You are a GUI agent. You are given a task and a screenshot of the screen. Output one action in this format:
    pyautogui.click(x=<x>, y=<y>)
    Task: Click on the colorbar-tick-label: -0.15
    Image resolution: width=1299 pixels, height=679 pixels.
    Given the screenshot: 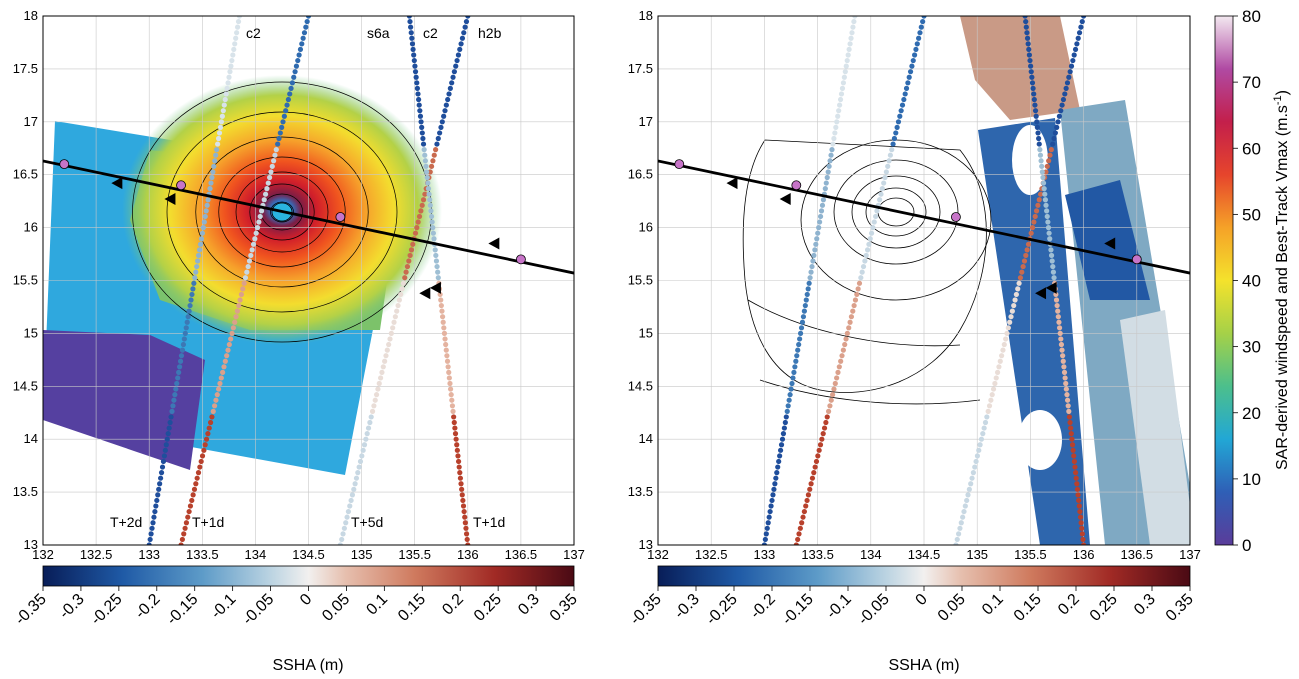 What is the action you would take?
    pyautogui.click(x=183, y=610)
    